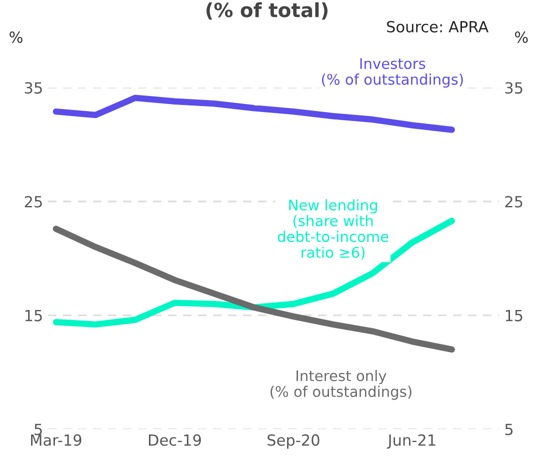  What do you see at coordinates (333, 229) in the screenshot?
I see `series-label: New lending (share with debt-to-income ratio ≥6)` at bounding box center [333, 229].